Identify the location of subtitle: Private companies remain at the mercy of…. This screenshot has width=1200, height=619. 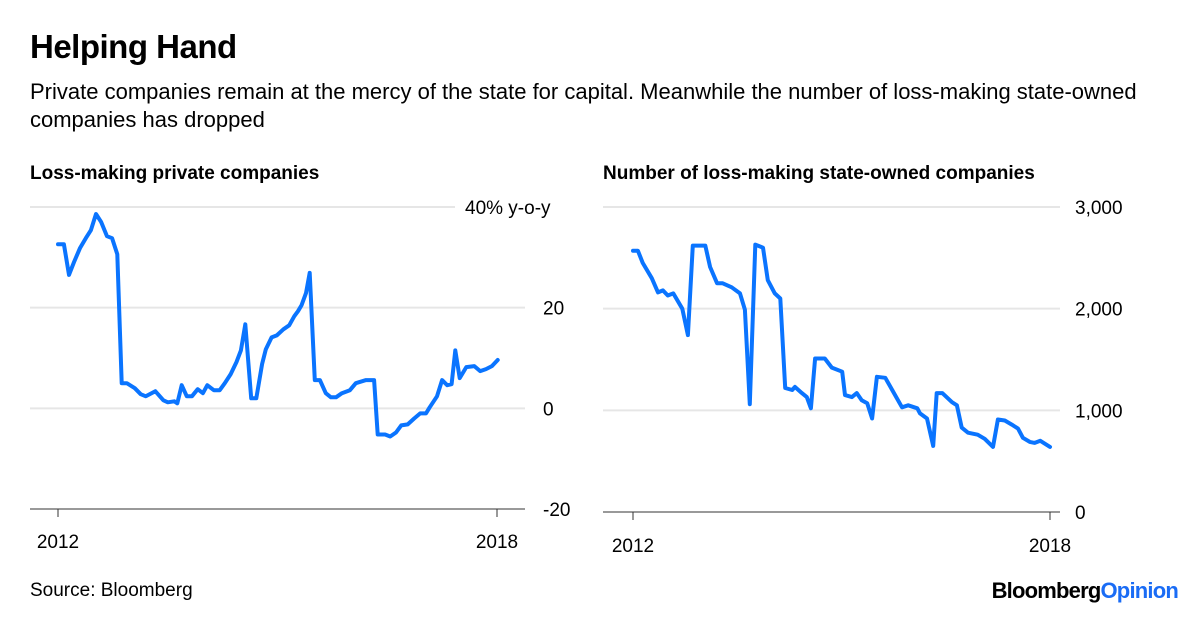
(583, 105).